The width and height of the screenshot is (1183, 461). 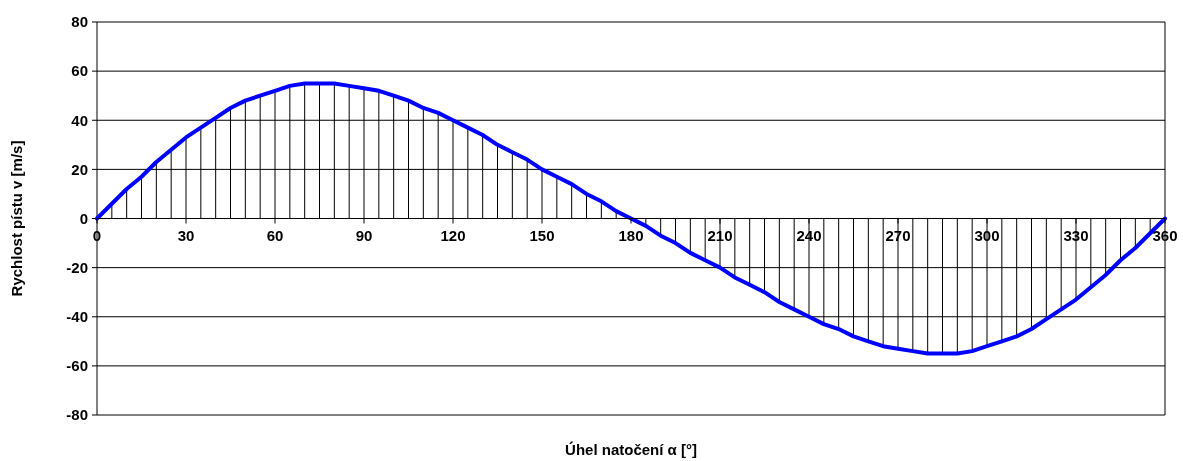 What do you see at coordinates (453, 235) in the screenshot?
I see `x-tick-label: 120` at bounding box center [453, 235].